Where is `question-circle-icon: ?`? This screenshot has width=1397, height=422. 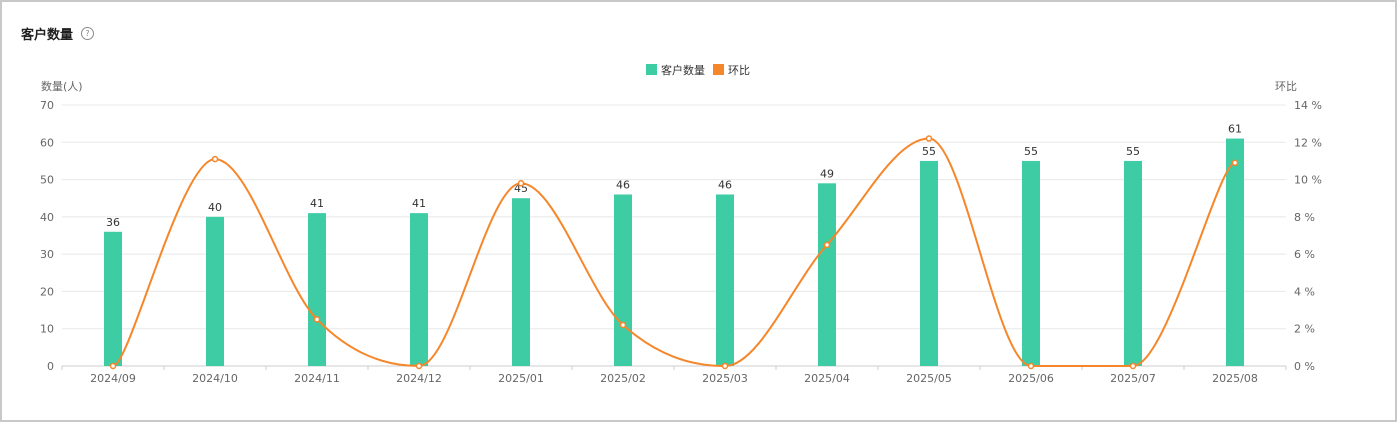
question-circle-icon: ? is located at coordinates (88, 33).